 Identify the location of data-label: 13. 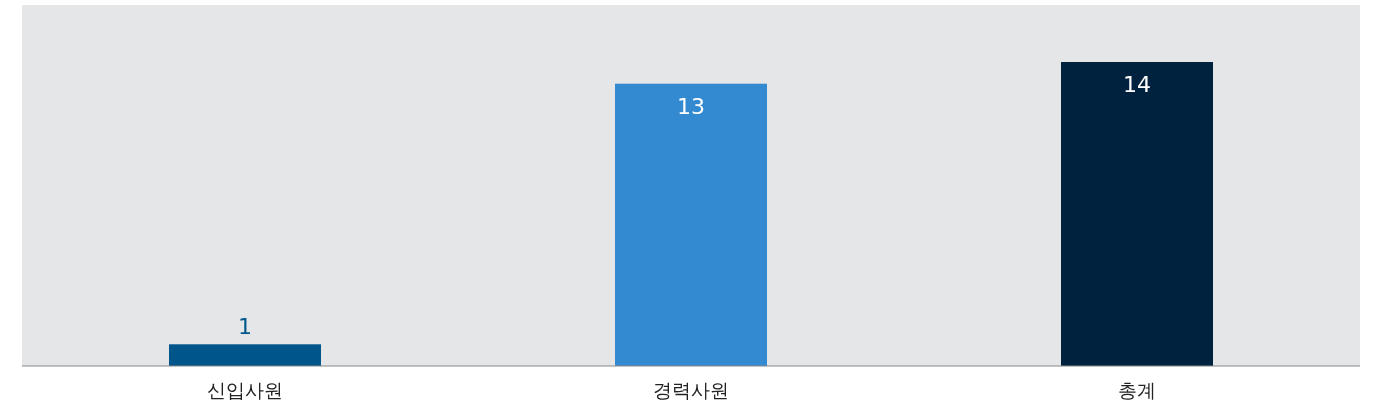
(691, 106).